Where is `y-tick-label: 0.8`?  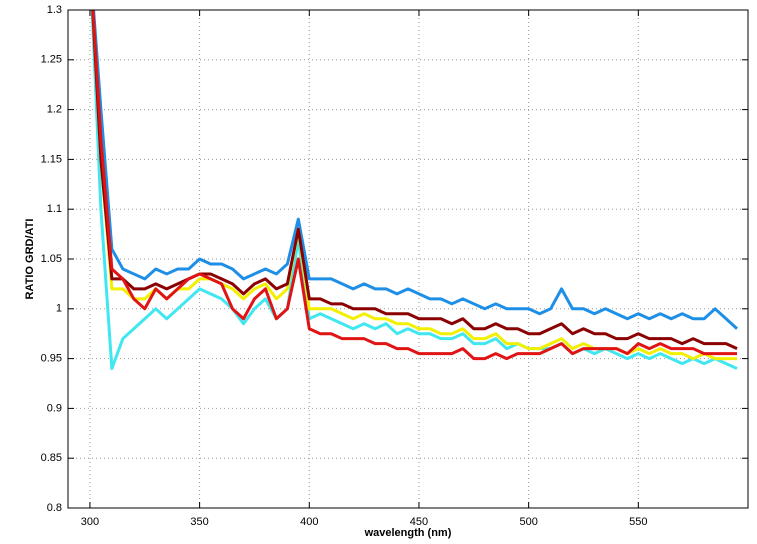
y-tick-label: 0.8 is located at coordinates (54, 508).